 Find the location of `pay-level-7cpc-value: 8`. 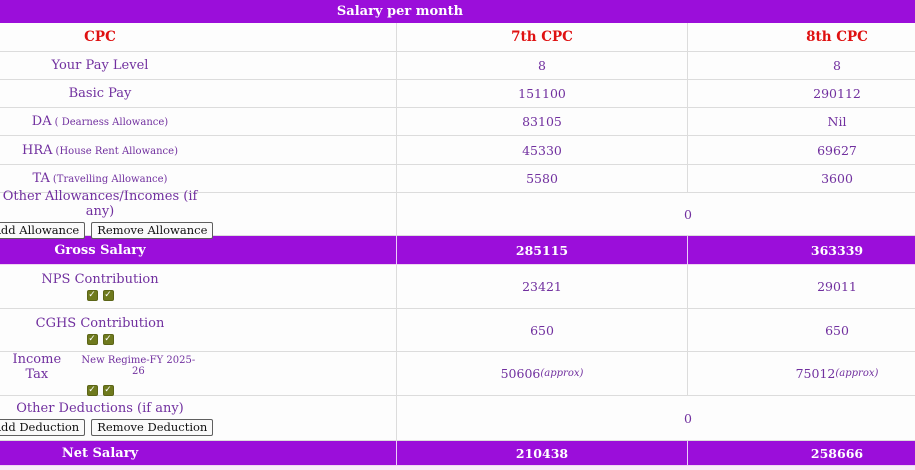

pay-level-7cpc-value: 8 is located at coordinates (542, 65).